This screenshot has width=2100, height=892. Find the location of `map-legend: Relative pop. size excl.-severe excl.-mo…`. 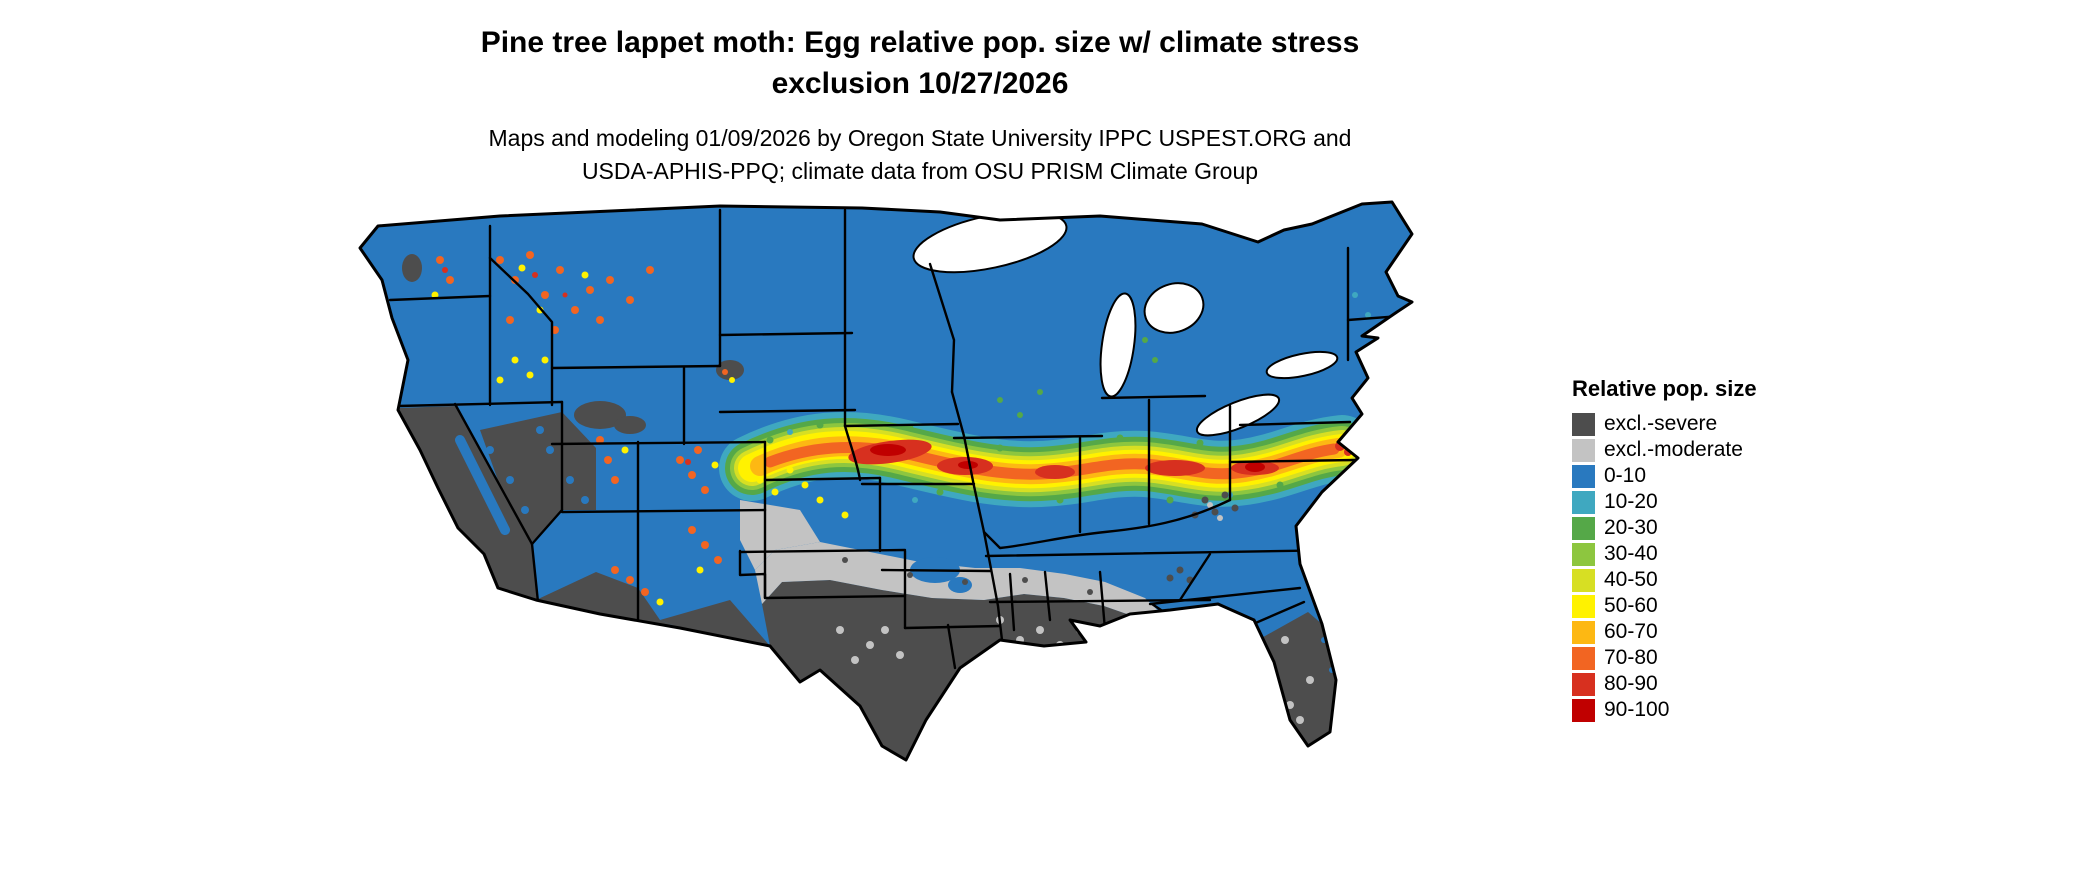

map-legend: Relative pop. size excl.-severe excl.-mo… is located at coordinates (1664, 549).